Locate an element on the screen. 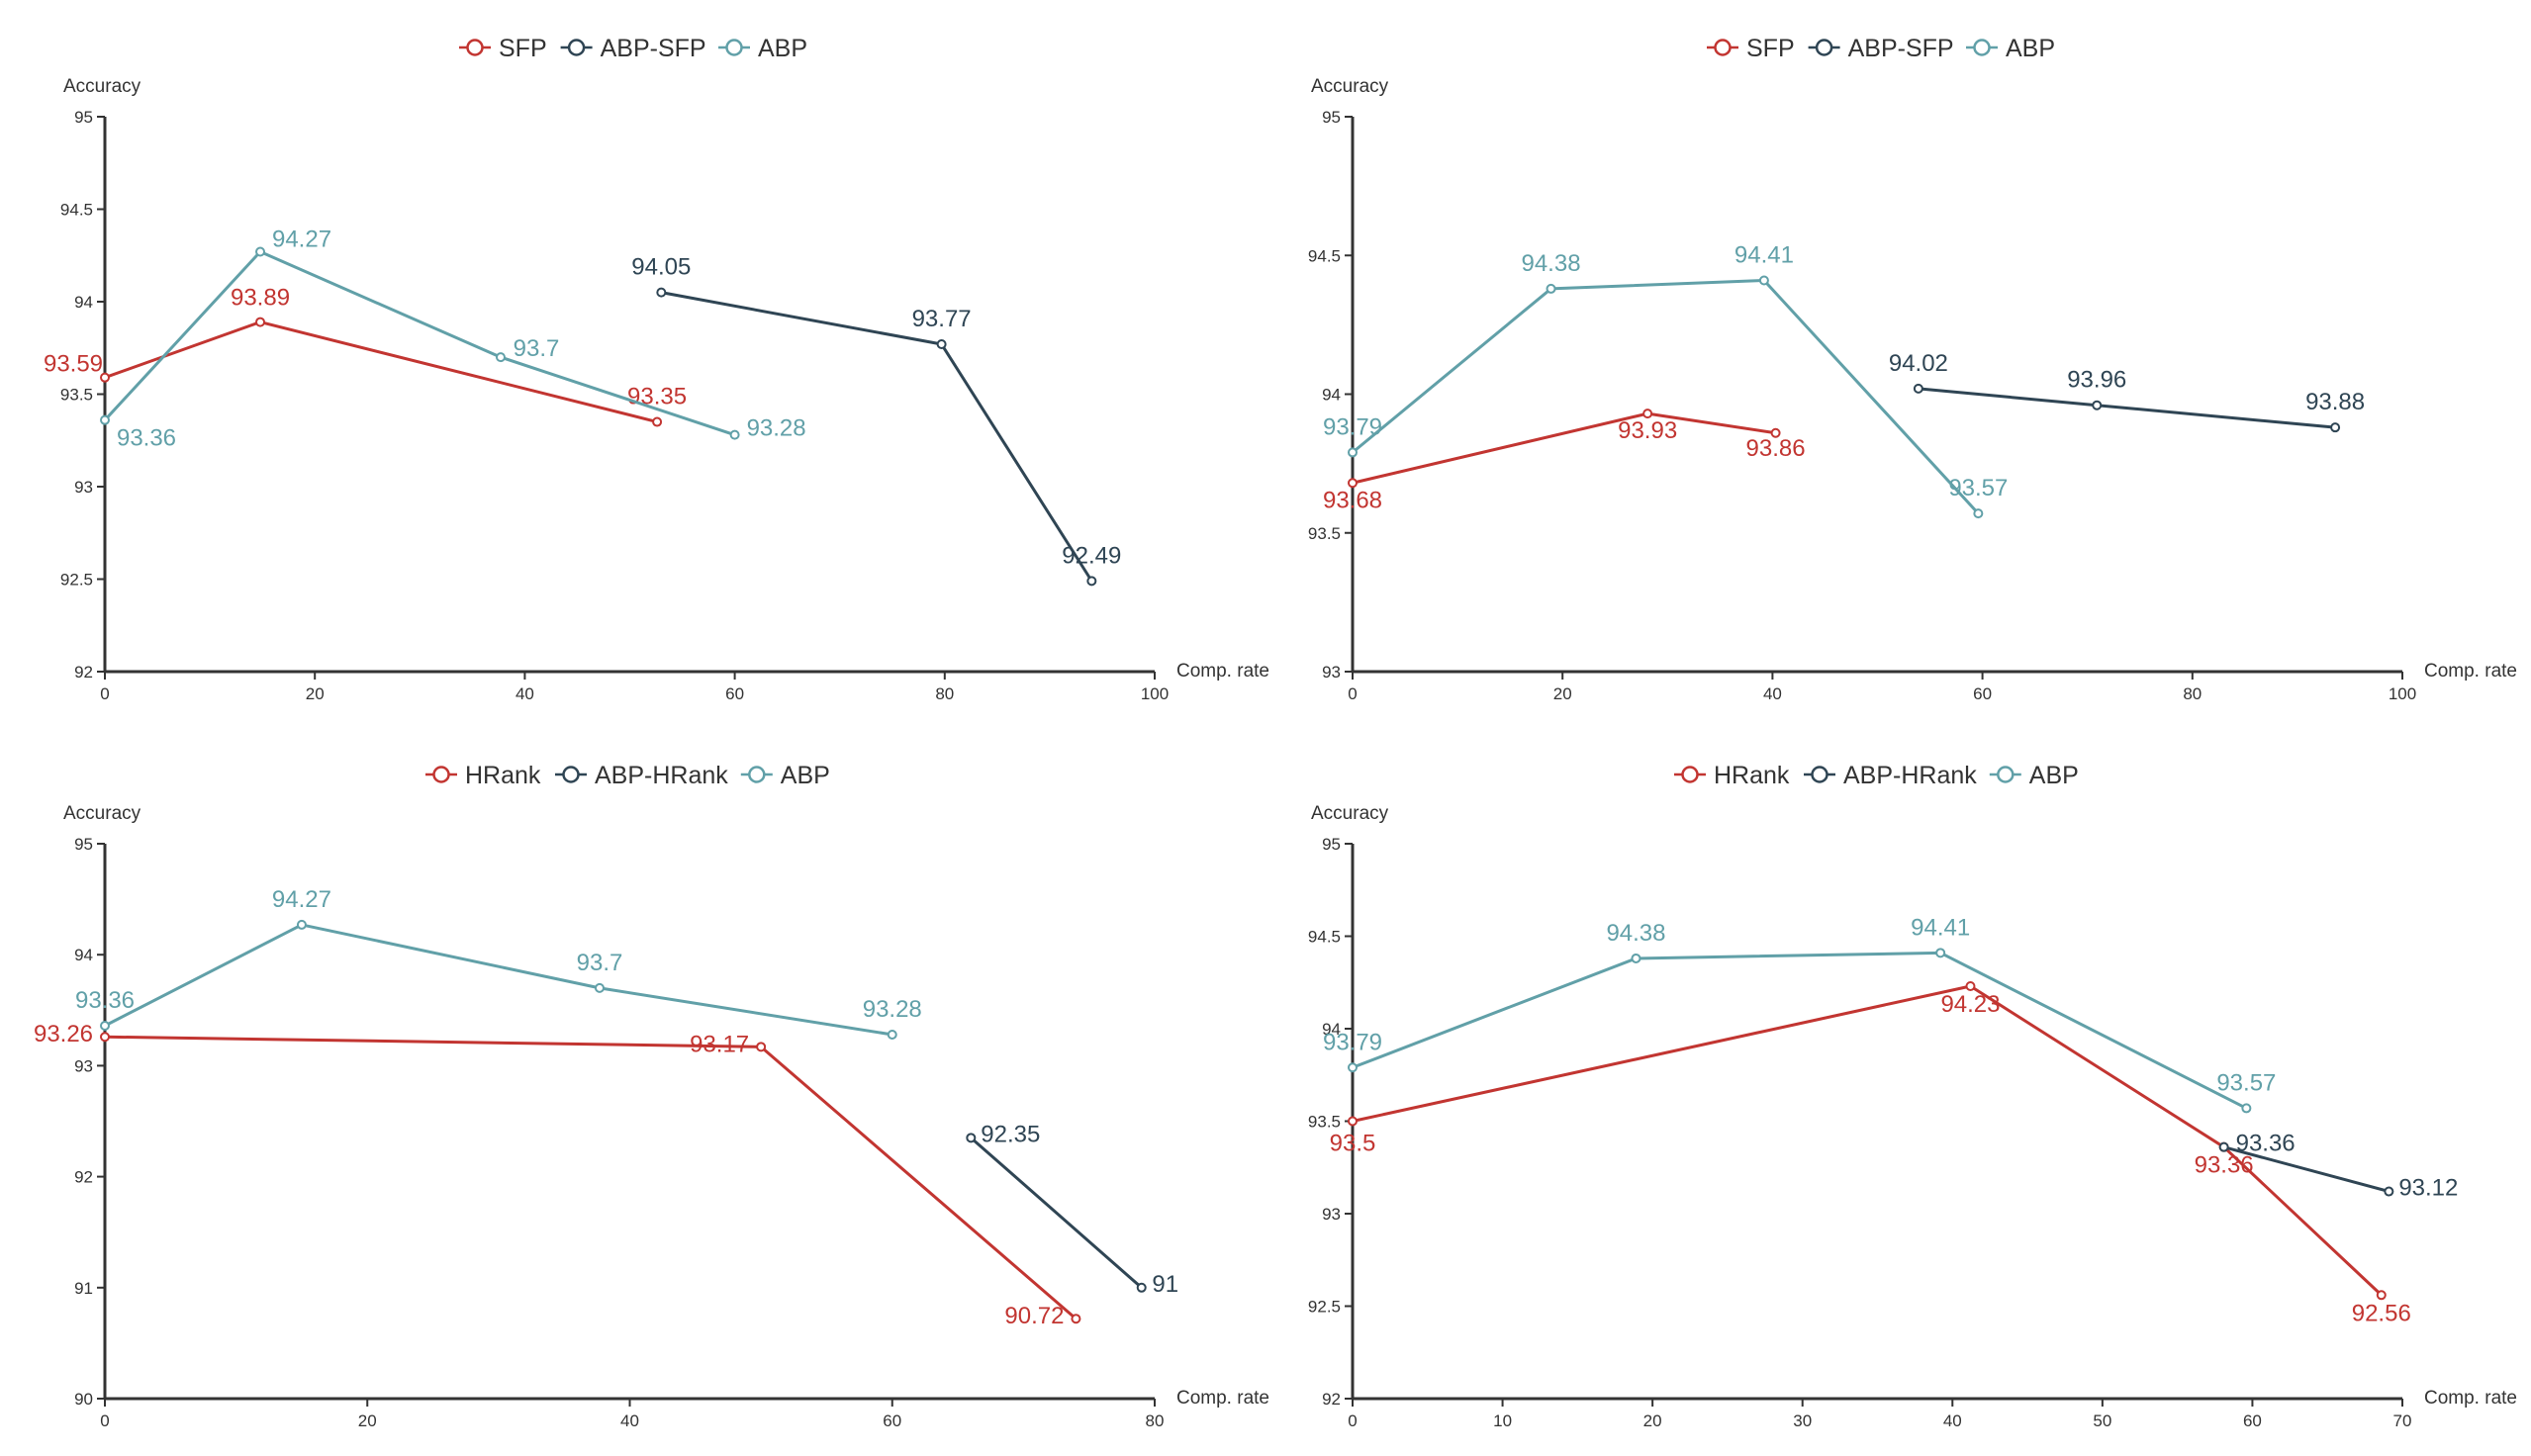 The height and width of the screenshot is (1456, 2531). y-tick-label: 94 is located at coordinates (1331, 1029).